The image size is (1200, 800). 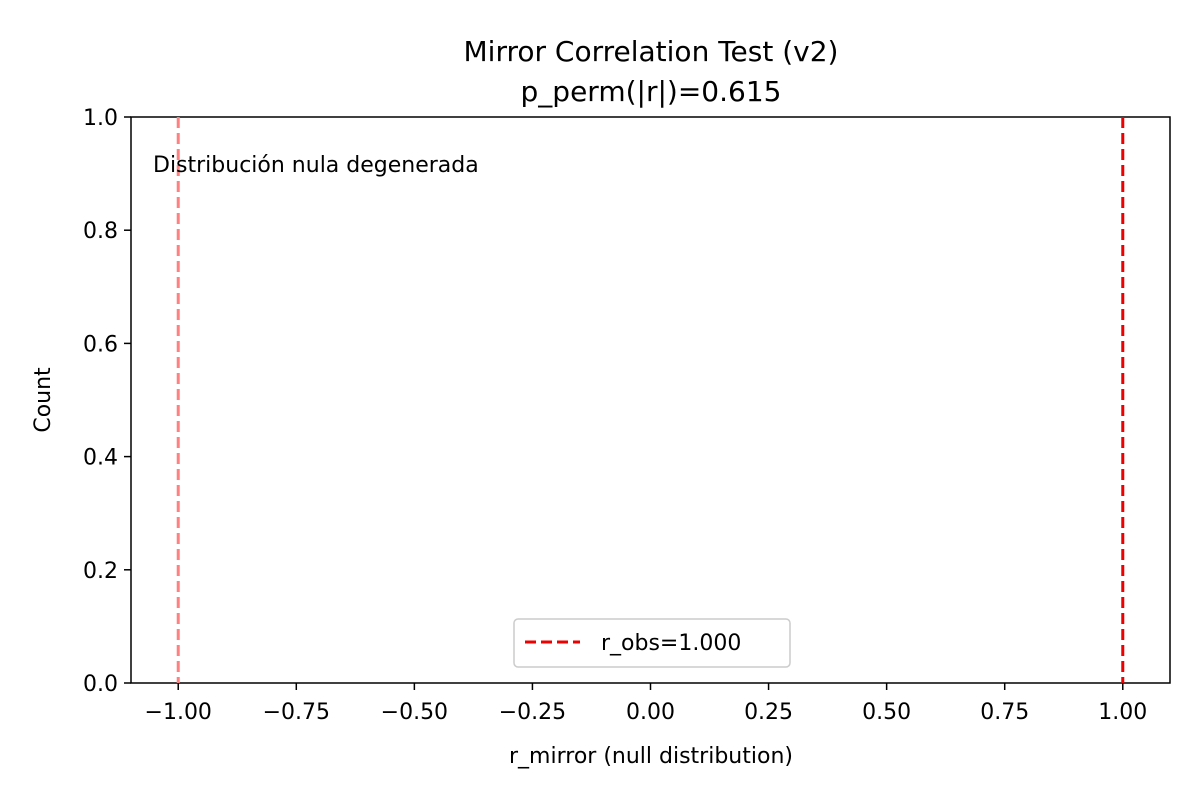 I want to click on y-tick-label: 0.4, so click(x=100, y=458).